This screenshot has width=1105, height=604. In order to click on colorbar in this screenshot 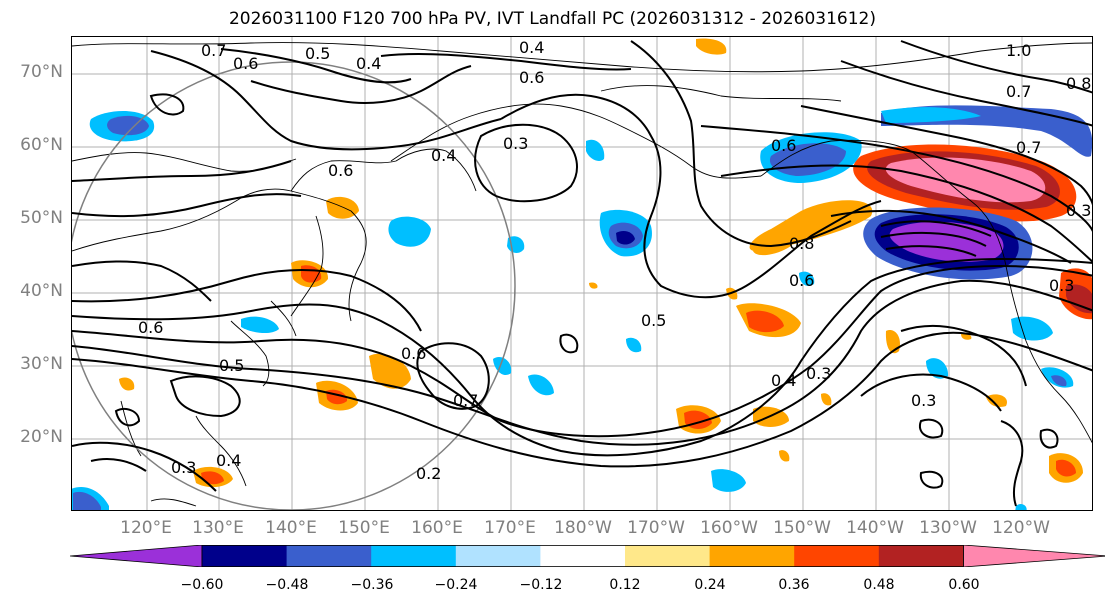, I will do `click(587, 556)`.